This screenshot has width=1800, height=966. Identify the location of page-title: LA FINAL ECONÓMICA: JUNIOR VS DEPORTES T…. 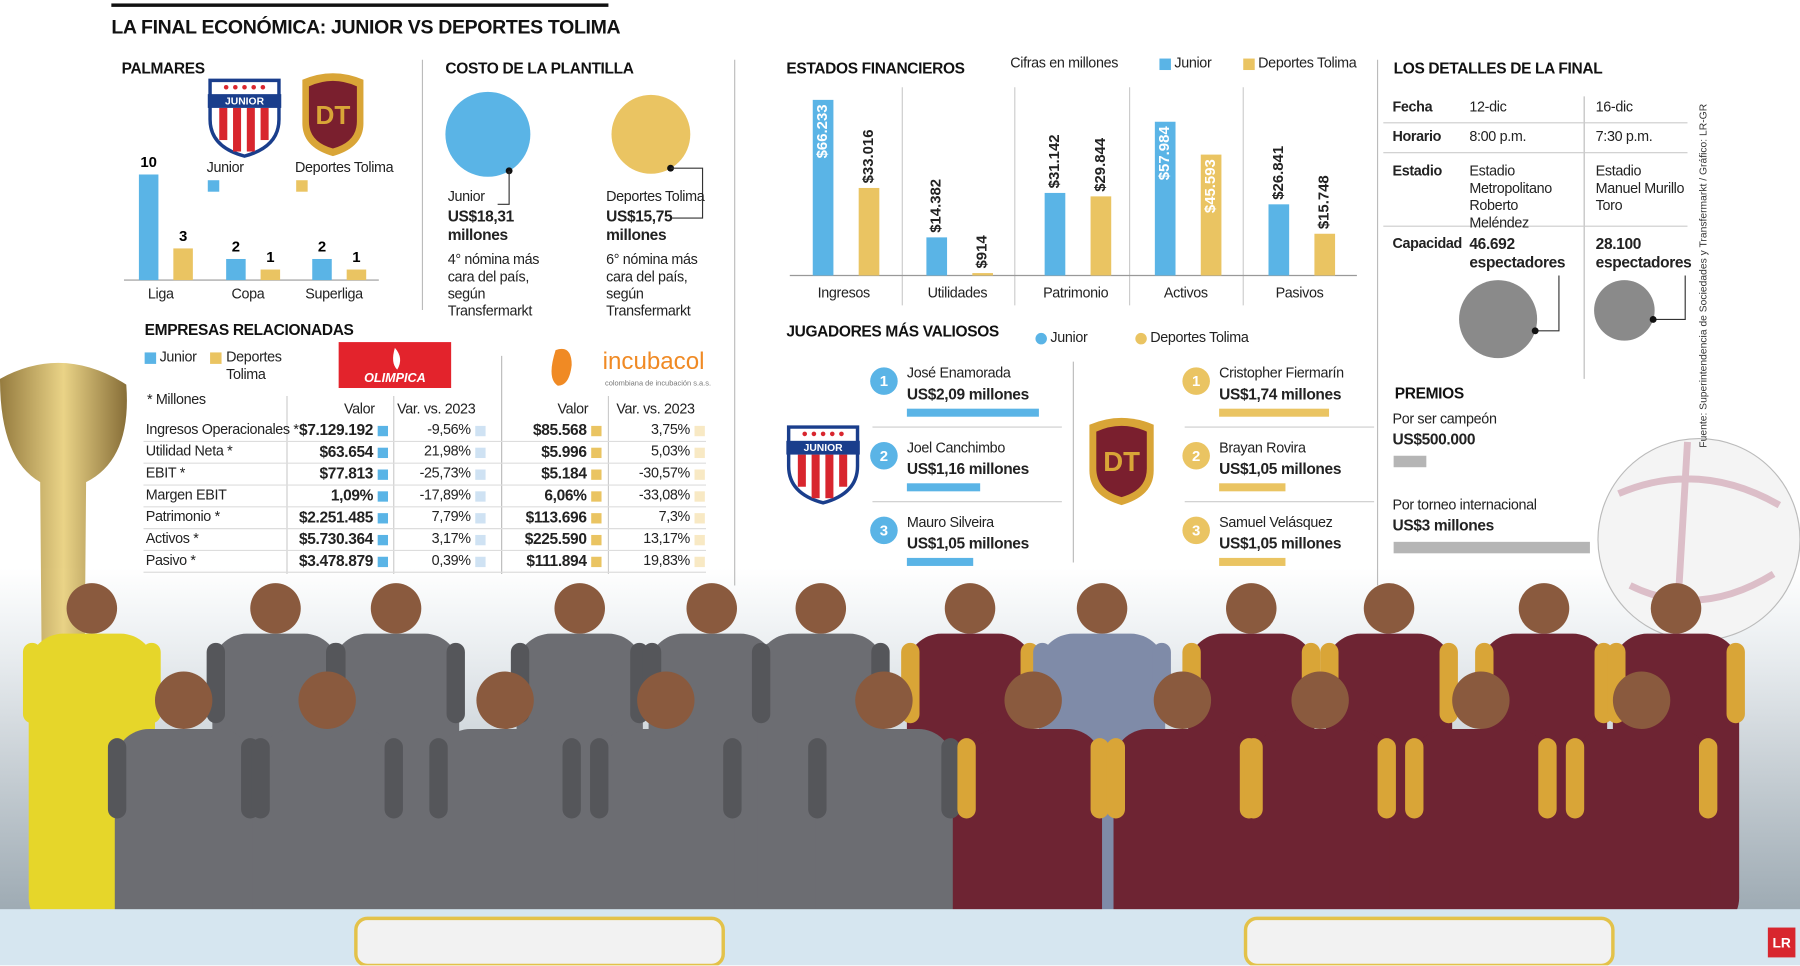
(366, 27).